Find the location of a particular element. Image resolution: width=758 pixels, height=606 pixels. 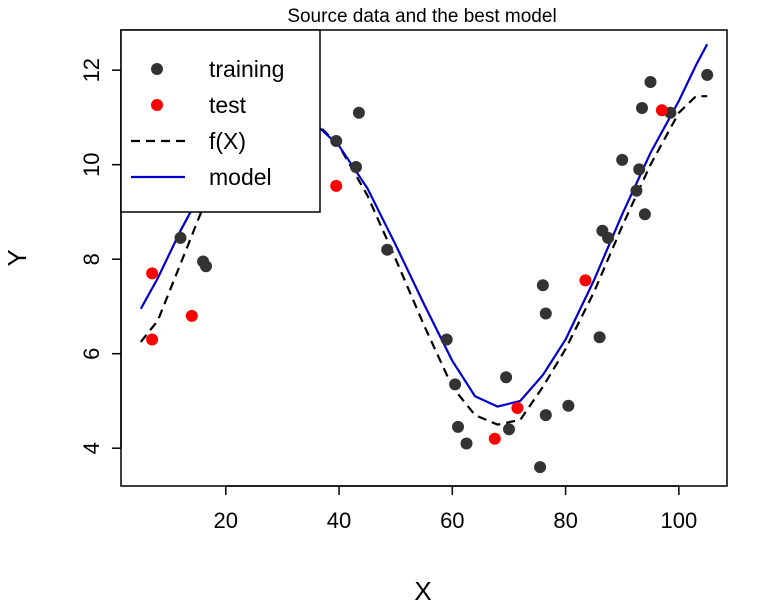

legend-training-marker is located at coordinates (157, 69).